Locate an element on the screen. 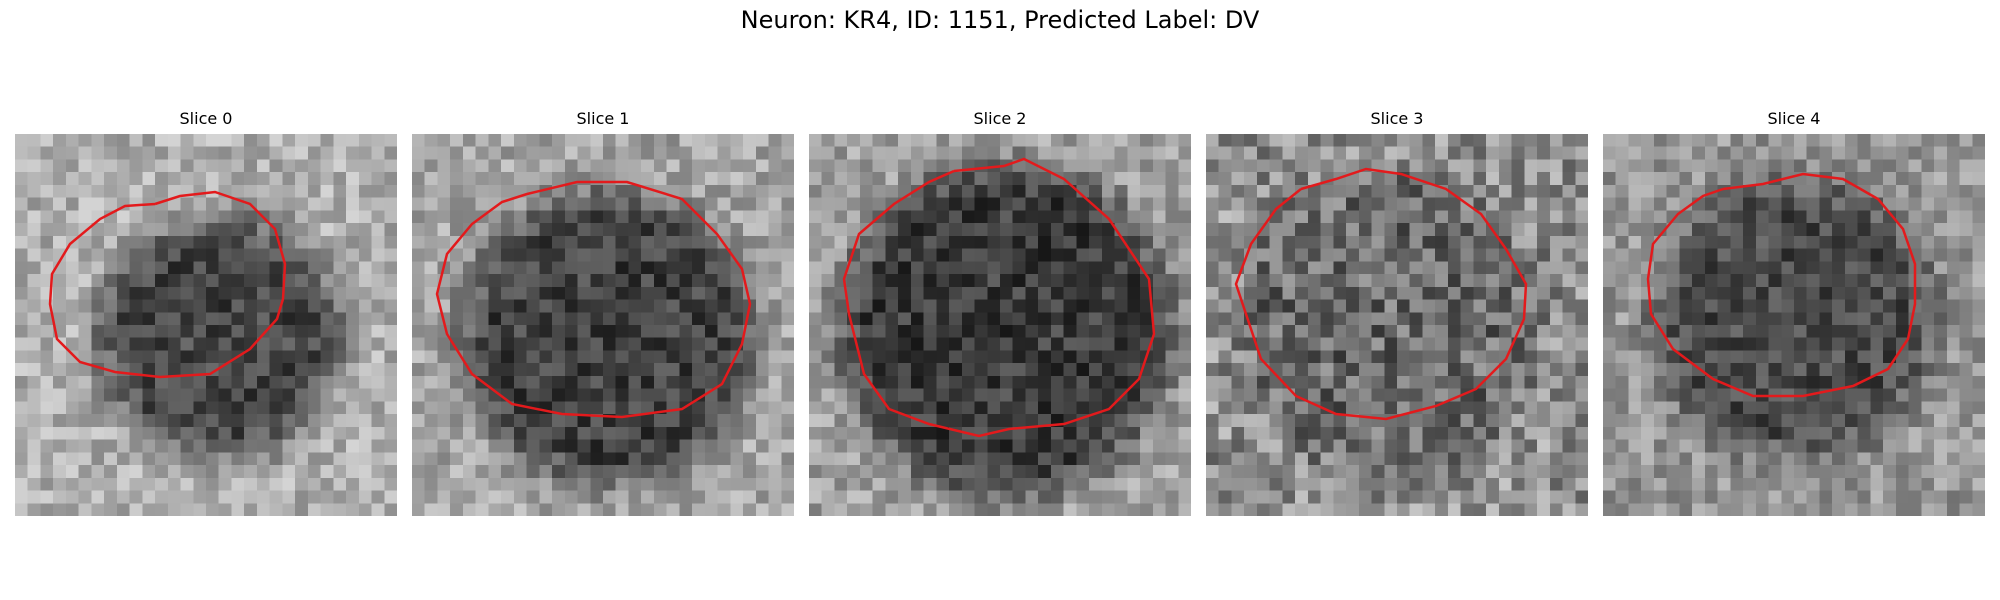 This screenshot has width=2000, height=600. slice-panel-4: Slice 4 is located at coordinates (1794, 312).